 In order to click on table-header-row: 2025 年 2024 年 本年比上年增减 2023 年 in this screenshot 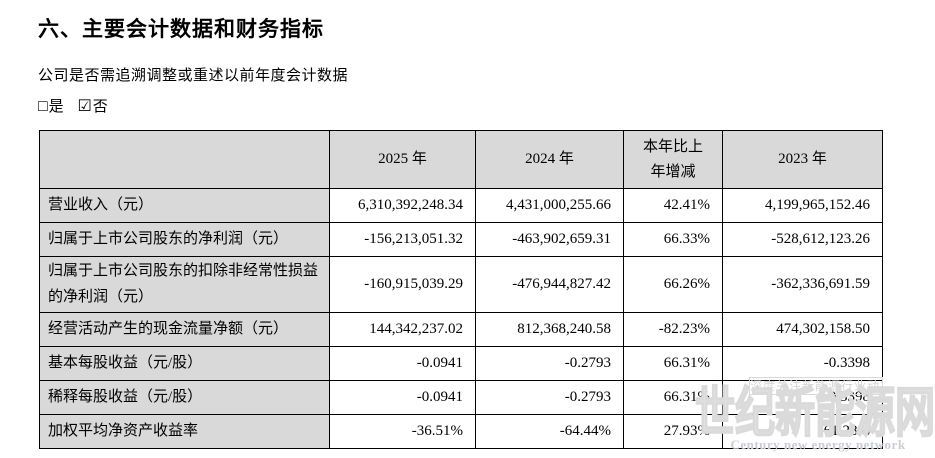, I will do `click(461, 159)`.